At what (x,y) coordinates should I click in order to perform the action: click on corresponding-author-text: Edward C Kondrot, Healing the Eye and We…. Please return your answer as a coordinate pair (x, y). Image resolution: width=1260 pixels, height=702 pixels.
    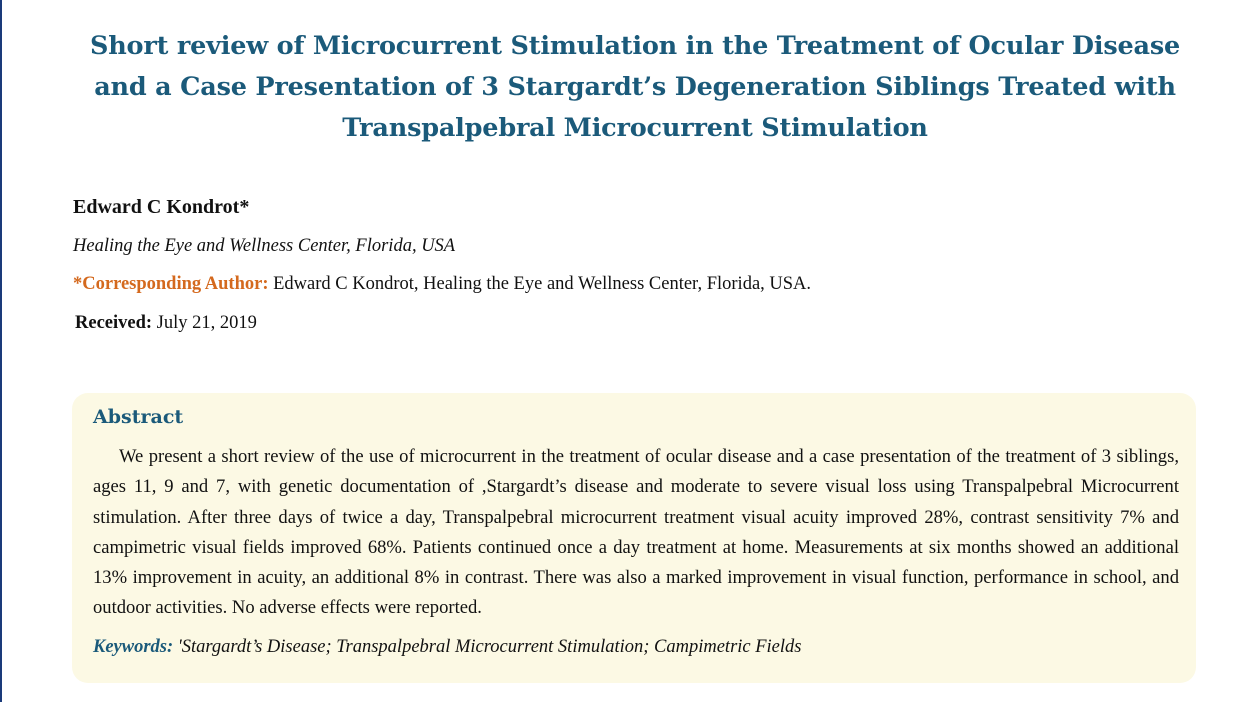
    Looking at the image, I should click on (540, 284).